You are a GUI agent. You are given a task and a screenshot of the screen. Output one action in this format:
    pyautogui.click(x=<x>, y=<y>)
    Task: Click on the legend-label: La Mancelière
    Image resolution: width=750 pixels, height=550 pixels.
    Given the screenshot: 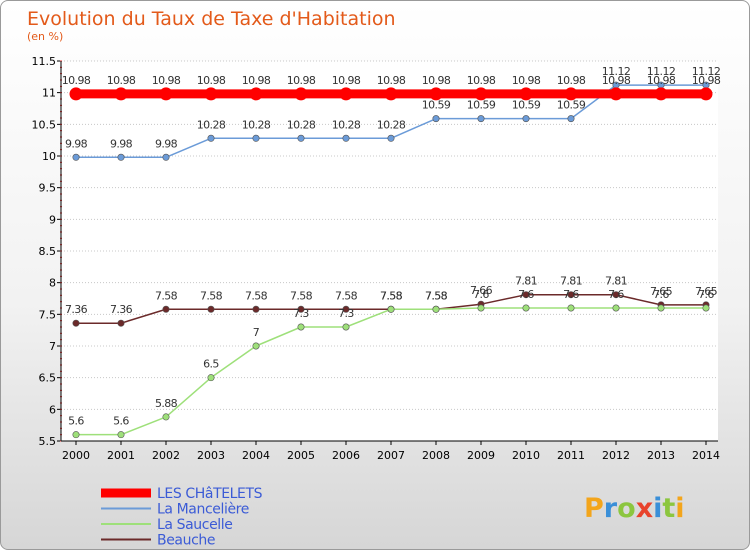 What is the action you would take?
    pyautogui.click(x=203, y=510)
    